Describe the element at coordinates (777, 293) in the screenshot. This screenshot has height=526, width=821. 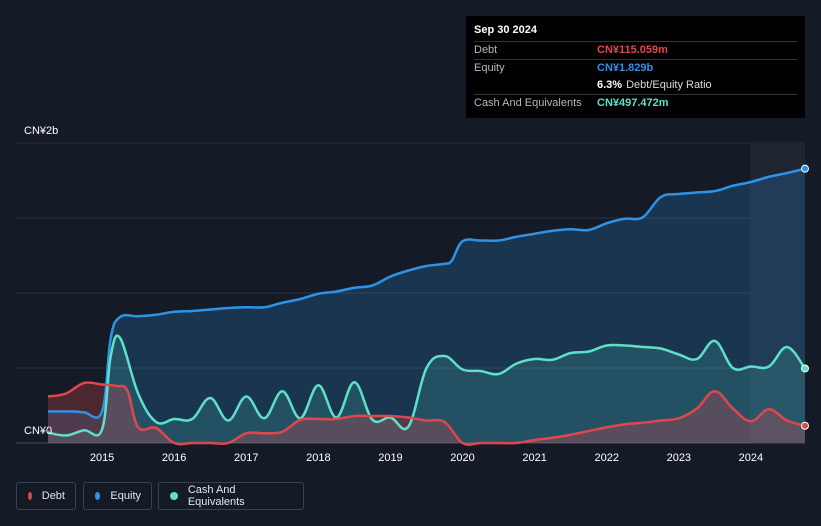
I see `hover-band` at that location.